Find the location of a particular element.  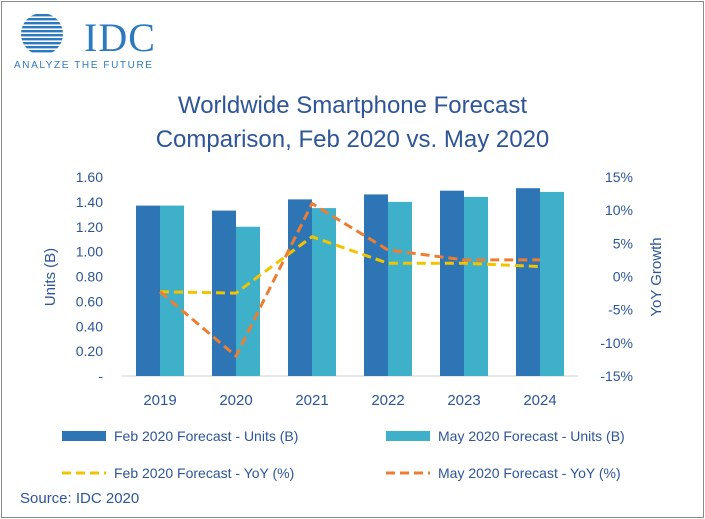

y-tick-label: - is located at coordinates (100, 376).